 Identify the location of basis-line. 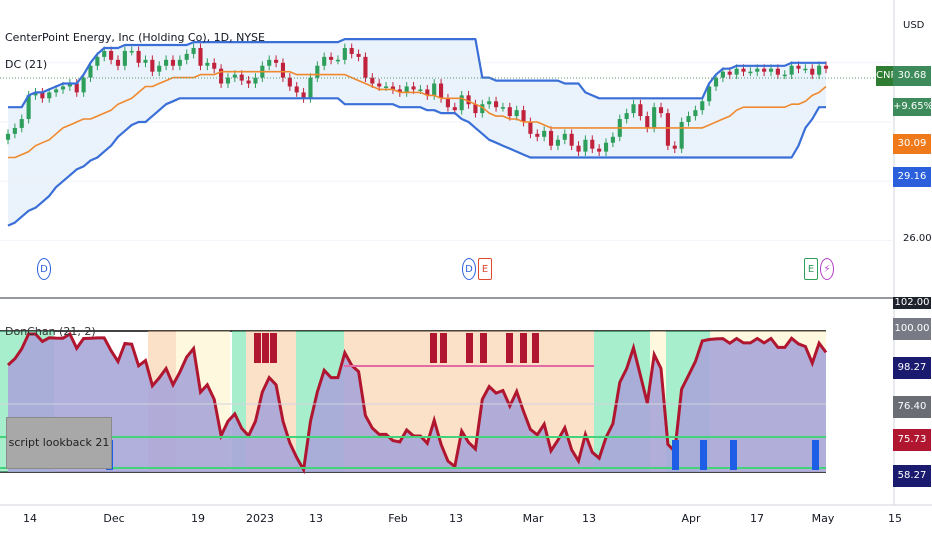
(417, 114).